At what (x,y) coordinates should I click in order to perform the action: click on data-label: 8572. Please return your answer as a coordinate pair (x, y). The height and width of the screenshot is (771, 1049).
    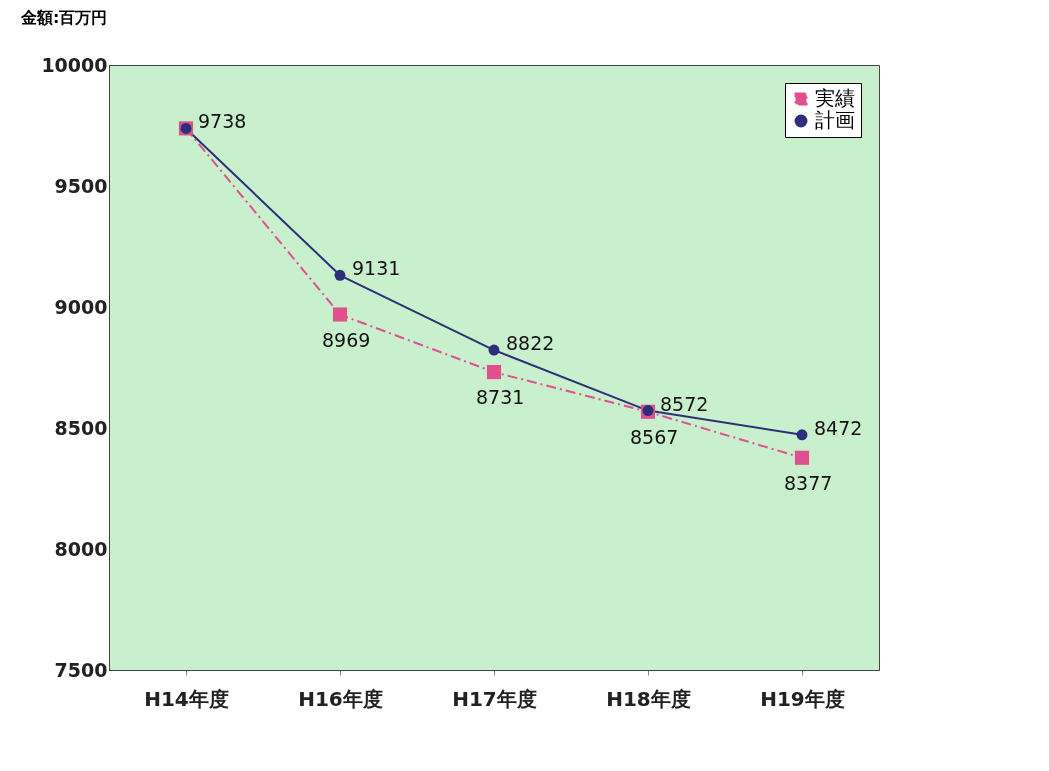
    Looking at the image, I should click on (684, 403).